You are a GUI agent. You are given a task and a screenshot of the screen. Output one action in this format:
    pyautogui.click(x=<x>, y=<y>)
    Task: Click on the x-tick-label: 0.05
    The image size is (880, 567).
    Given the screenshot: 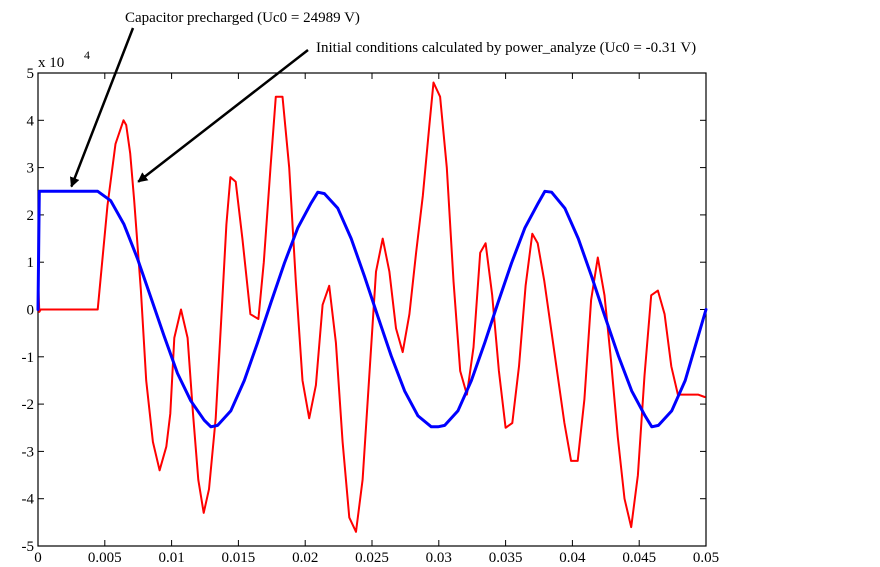 What is the action you would take?
    pyautogui.click(x=706, y=558)
    